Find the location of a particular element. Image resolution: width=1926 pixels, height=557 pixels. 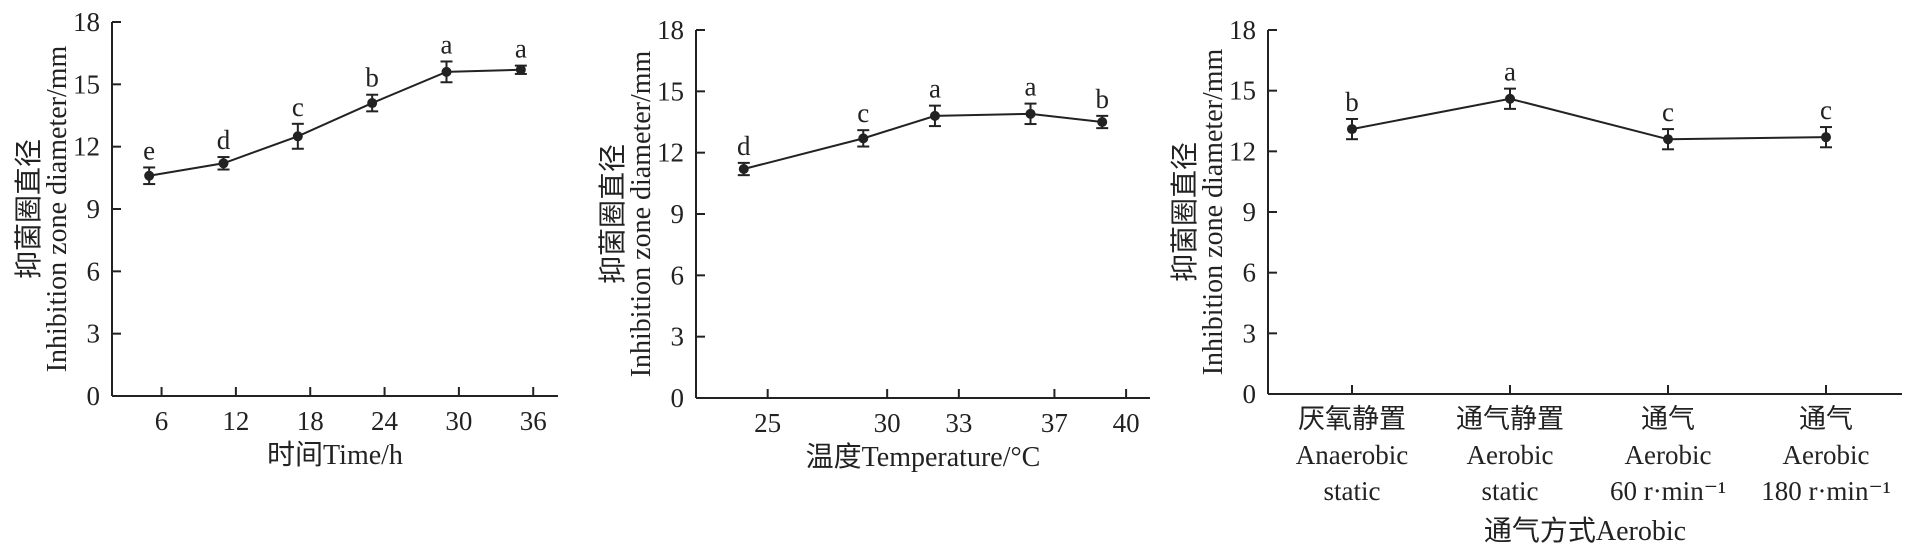

significance-letter: e is located at coordinates (149, 150).